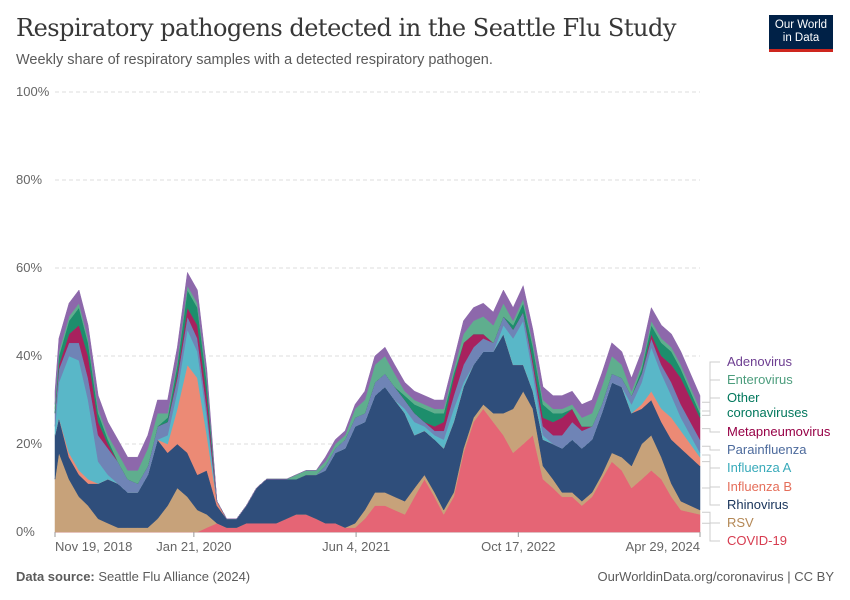 Image resolution: width=850 pixels, height=600 pixels. I want to click on legend-label: Influenza B, so click(759, 486).